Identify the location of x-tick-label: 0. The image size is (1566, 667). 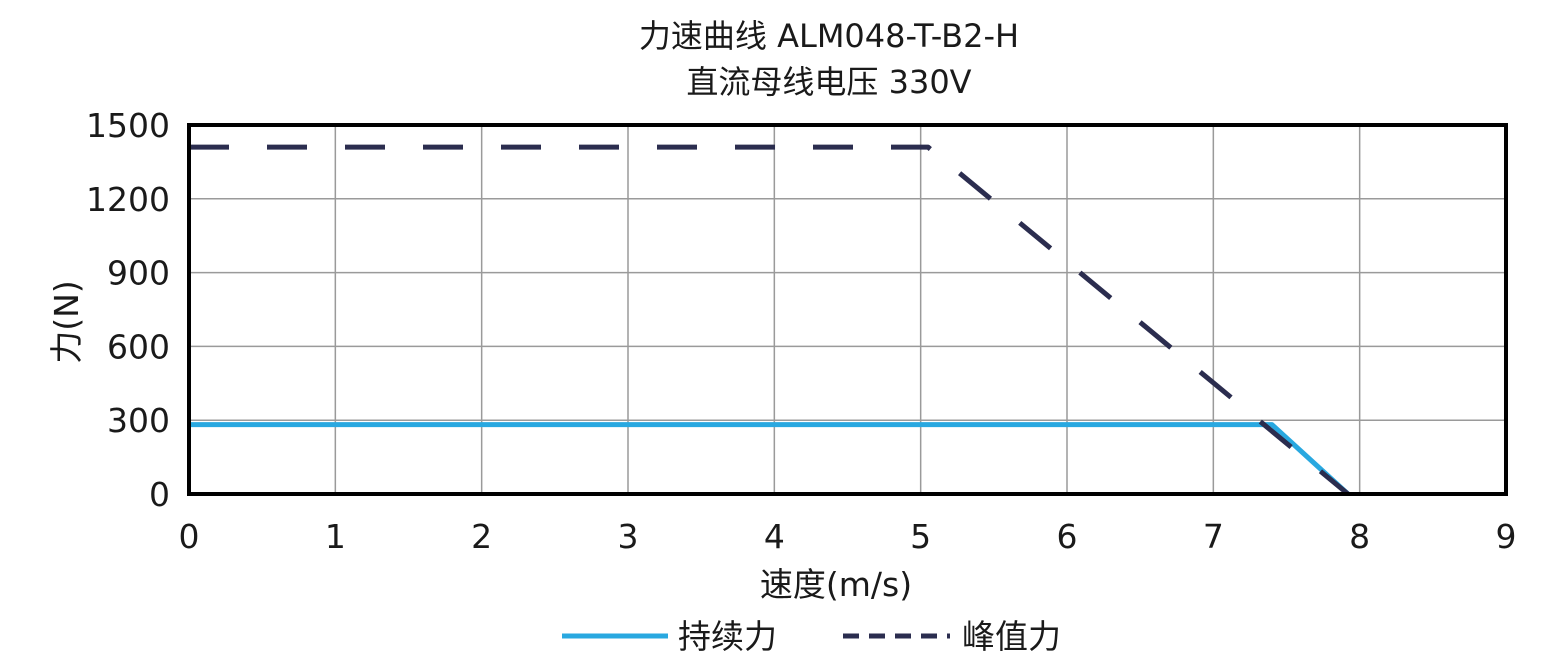
(189, 536).